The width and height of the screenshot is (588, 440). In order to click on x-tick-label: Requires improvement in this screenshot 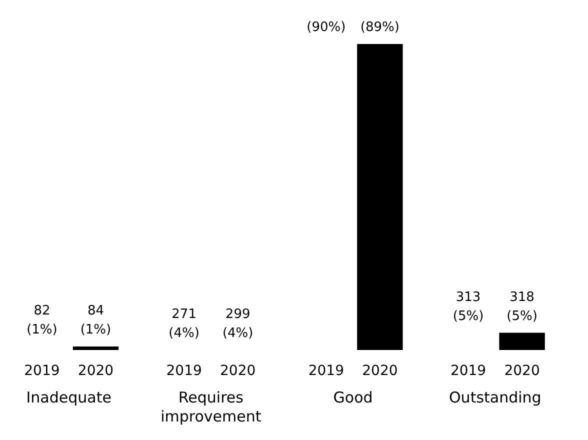, I will do `click(211, 407)`.